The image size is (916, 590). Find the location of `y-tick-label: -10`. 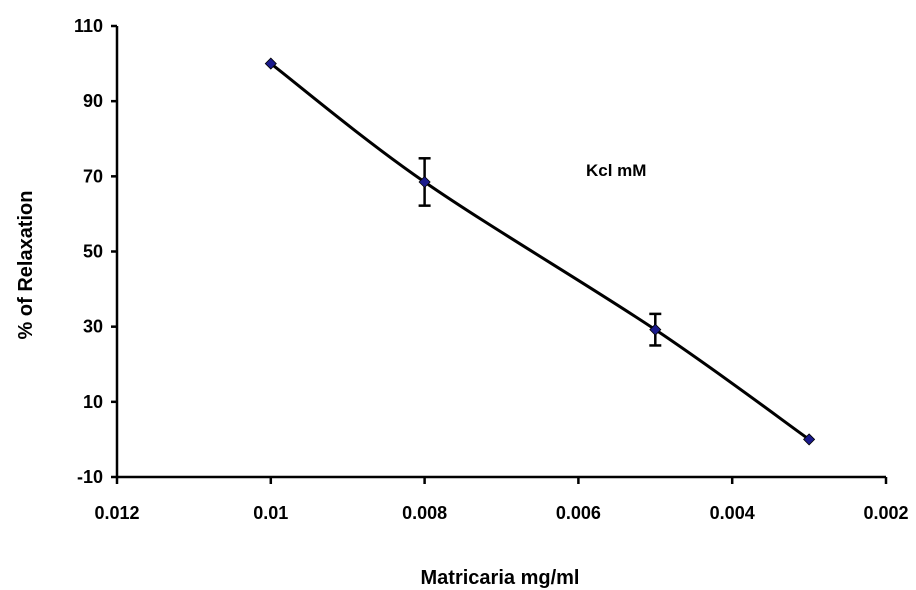

y-tick-label: -10 is located at coordinates (90, 477).